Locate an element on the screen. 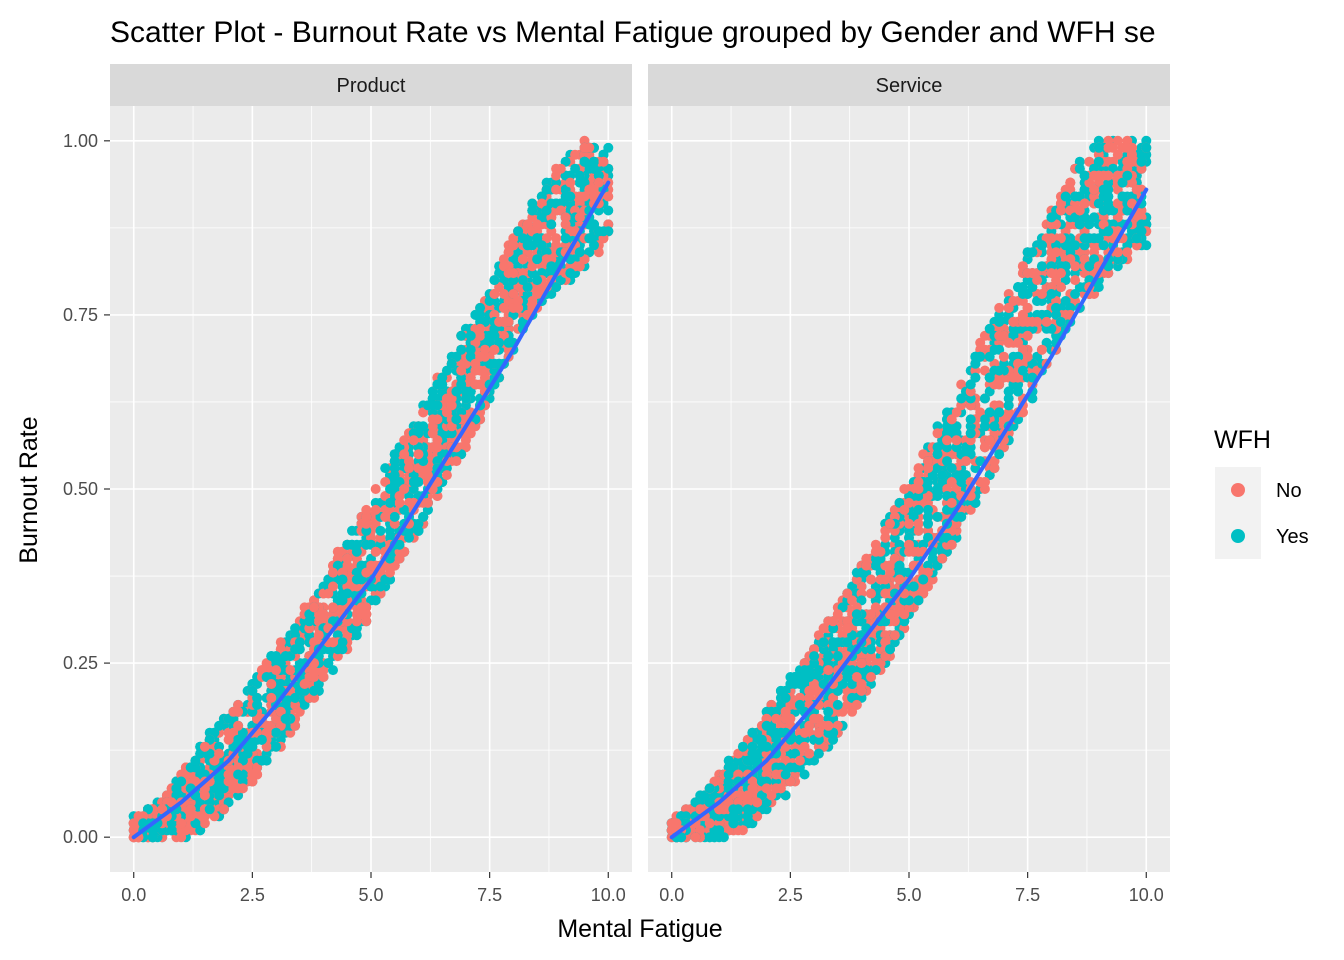 The width and height of the screenshot is (1344, 960). x-tick-label: 7.5 is located at coordinates (489, 895).